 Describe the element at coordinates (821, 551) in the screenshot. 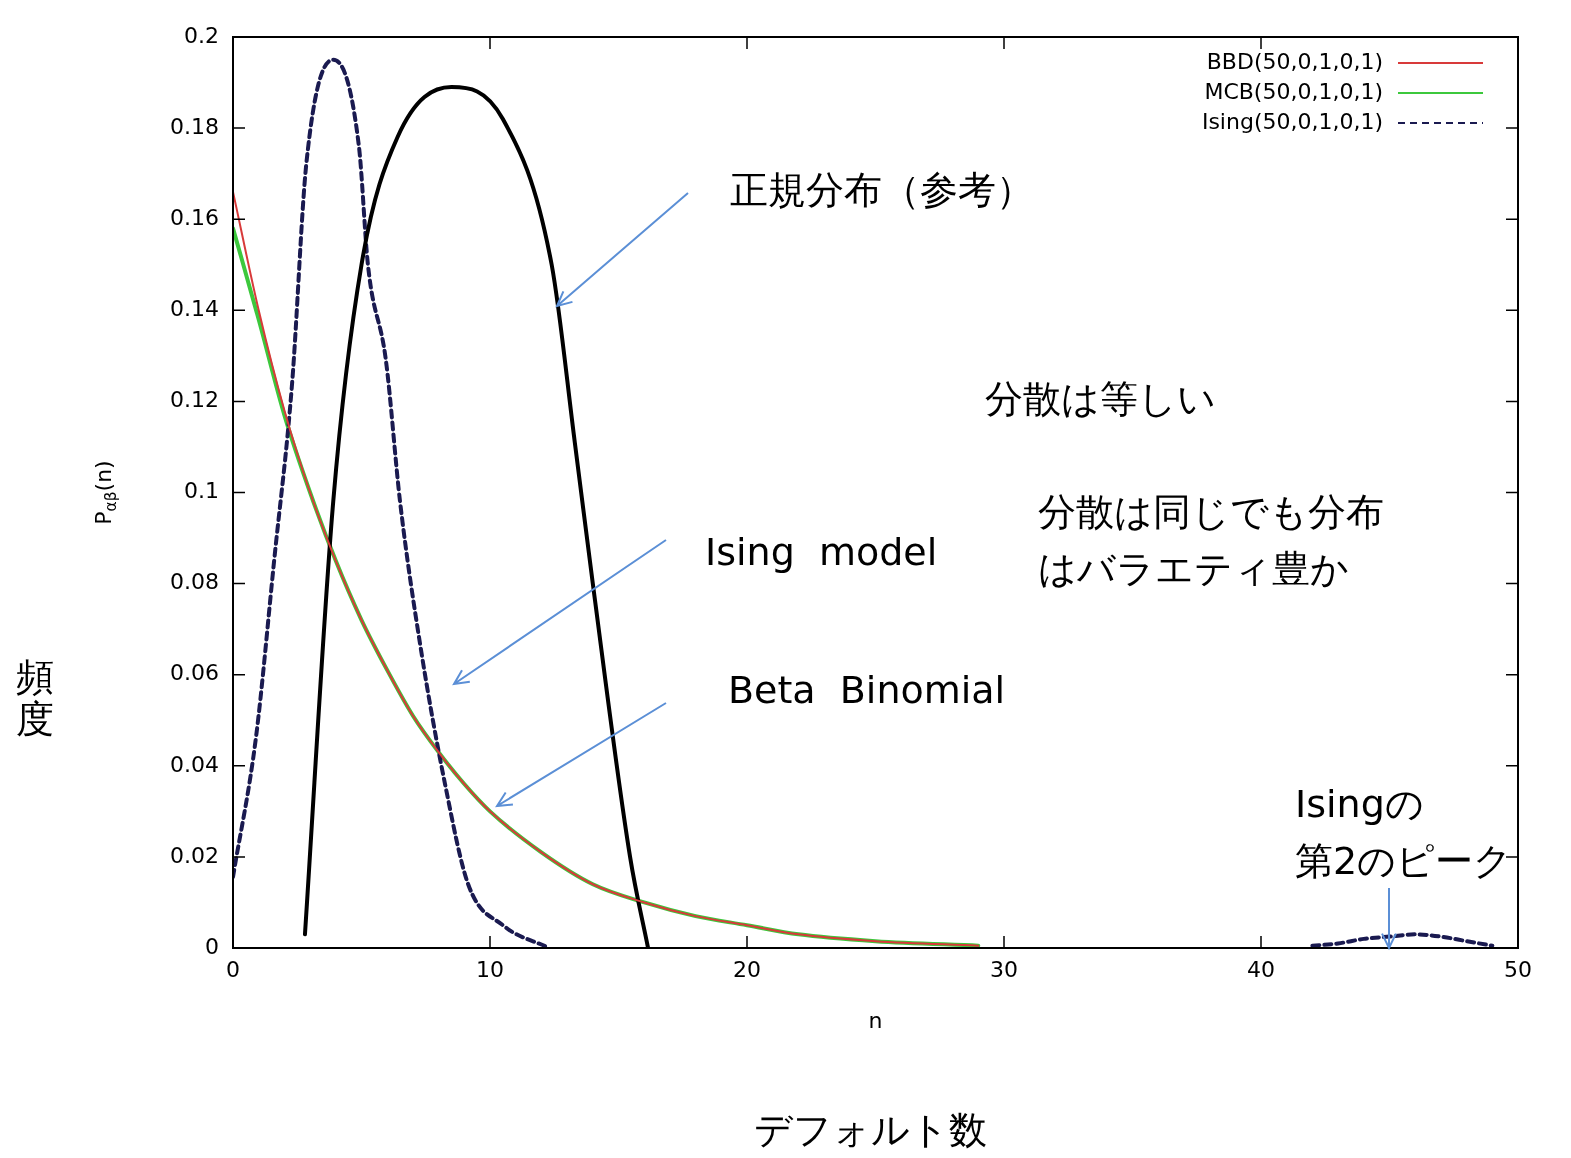

I see `annotation: Ising model` at that location.